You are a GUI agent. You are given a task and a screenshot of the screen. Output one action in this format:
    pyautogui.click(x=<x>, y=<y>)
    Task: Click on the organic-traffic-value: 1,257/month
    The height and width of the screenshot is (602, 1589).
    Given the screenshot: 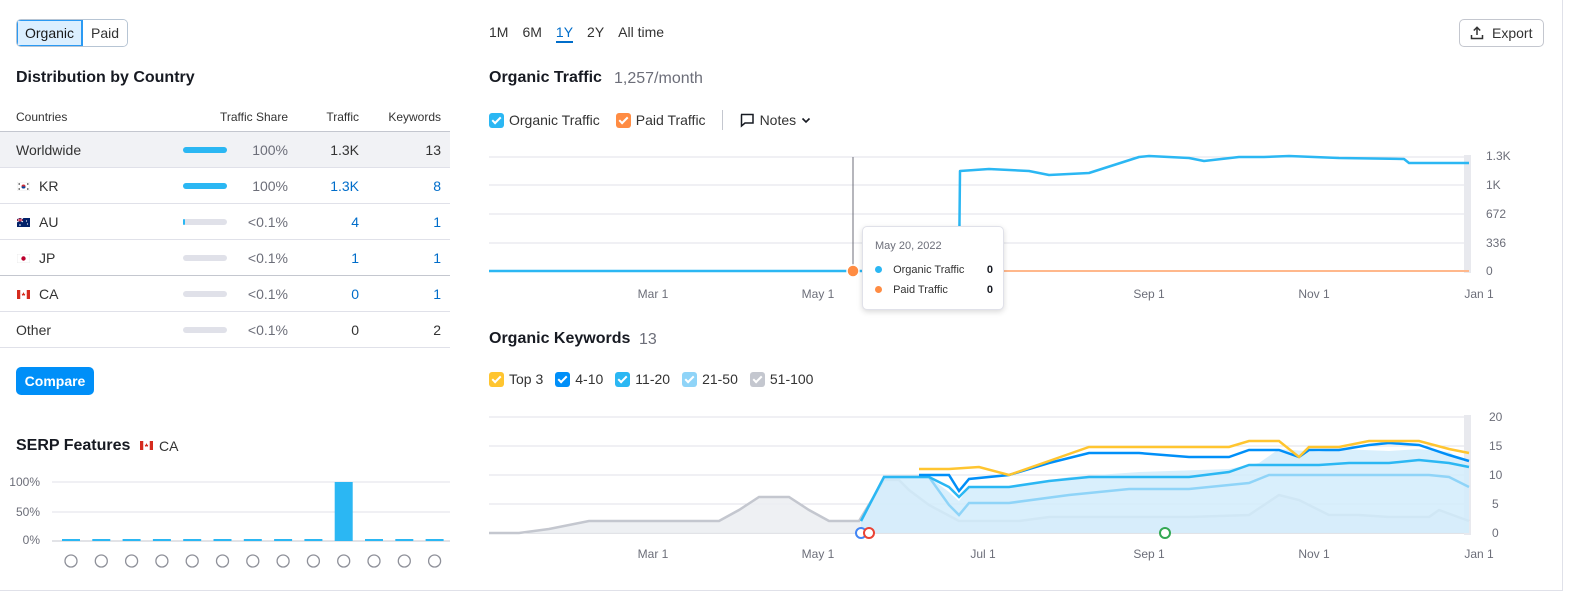 What is the action you would take?
    pyautogui.click(x=658, y=78)
    